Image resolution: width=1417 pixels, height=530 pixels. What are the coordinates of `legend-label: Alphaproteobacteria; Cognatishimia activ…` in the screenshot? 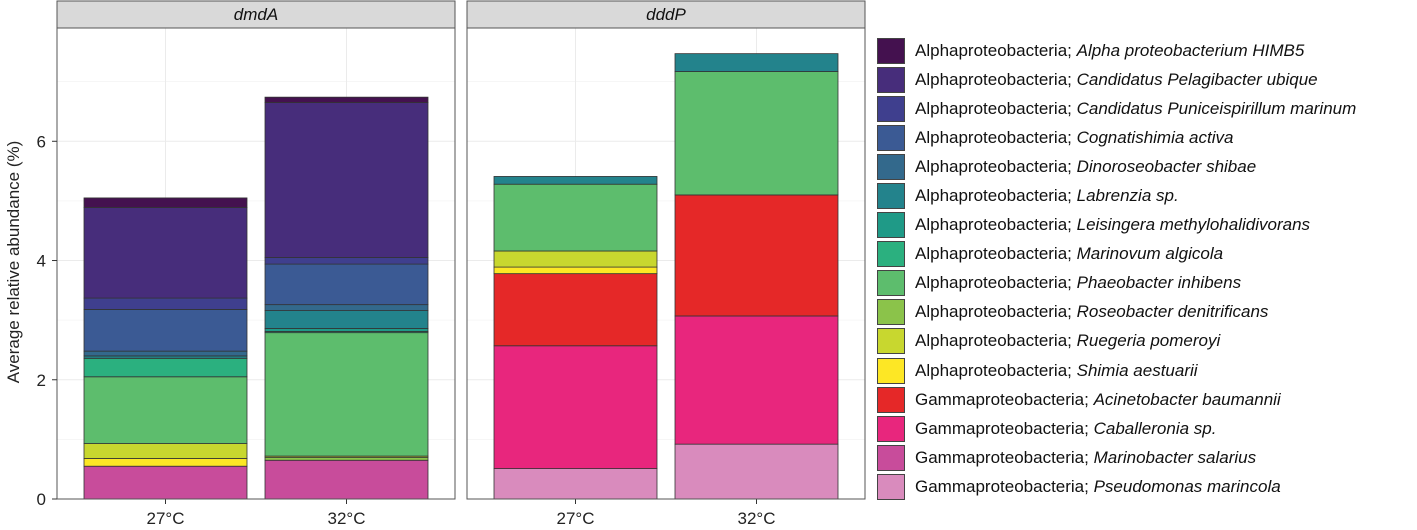 It's located at (1074, 138).